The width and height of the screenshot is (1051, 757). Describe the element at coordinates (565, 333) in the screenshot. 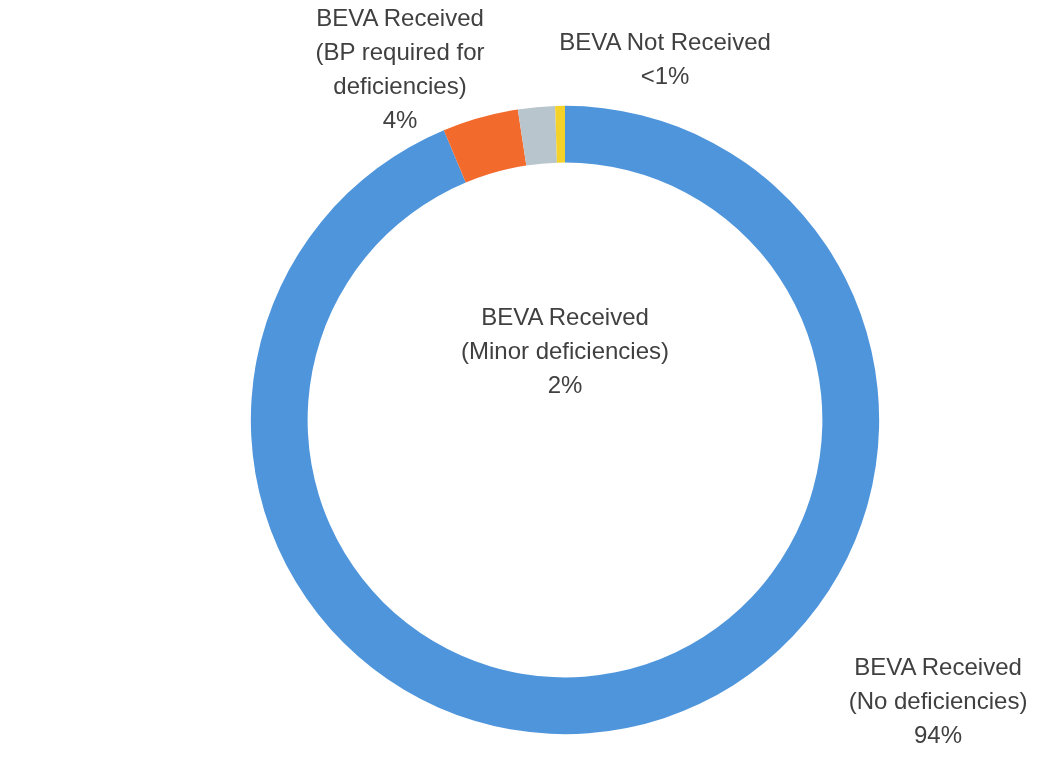

I see `slice-label: BEVA Received (Minor deficiencies)` at that location.